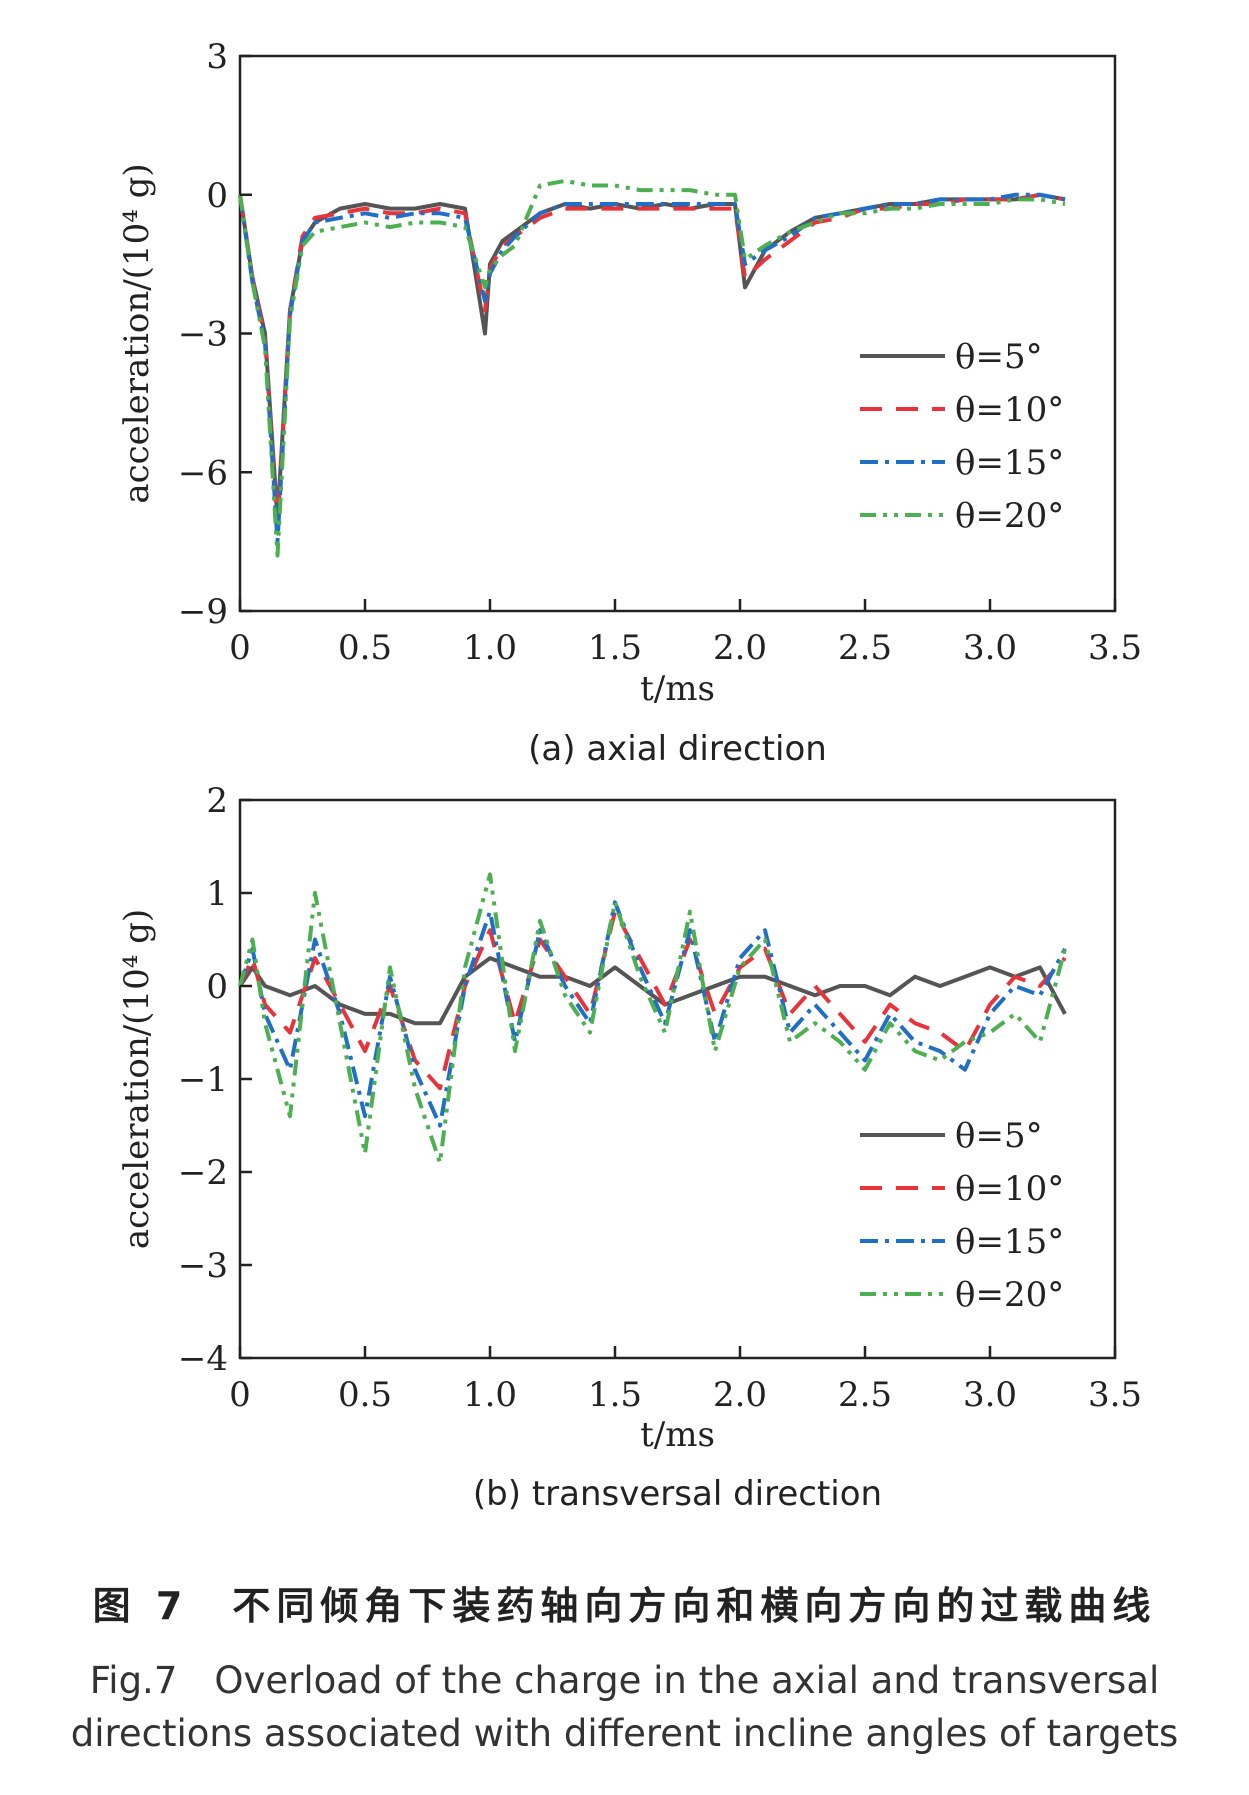  I want to click on y-tick-label: −2, so click(203, 1173).